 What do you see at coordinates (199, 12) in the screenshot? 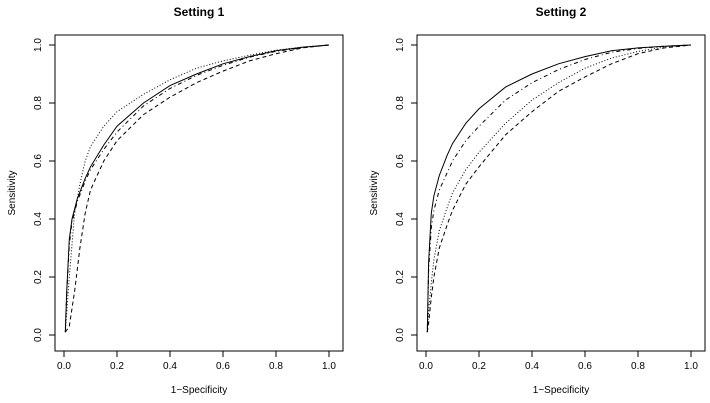
I see `chart-title: Setting 1` at bounding box center [199, 12].